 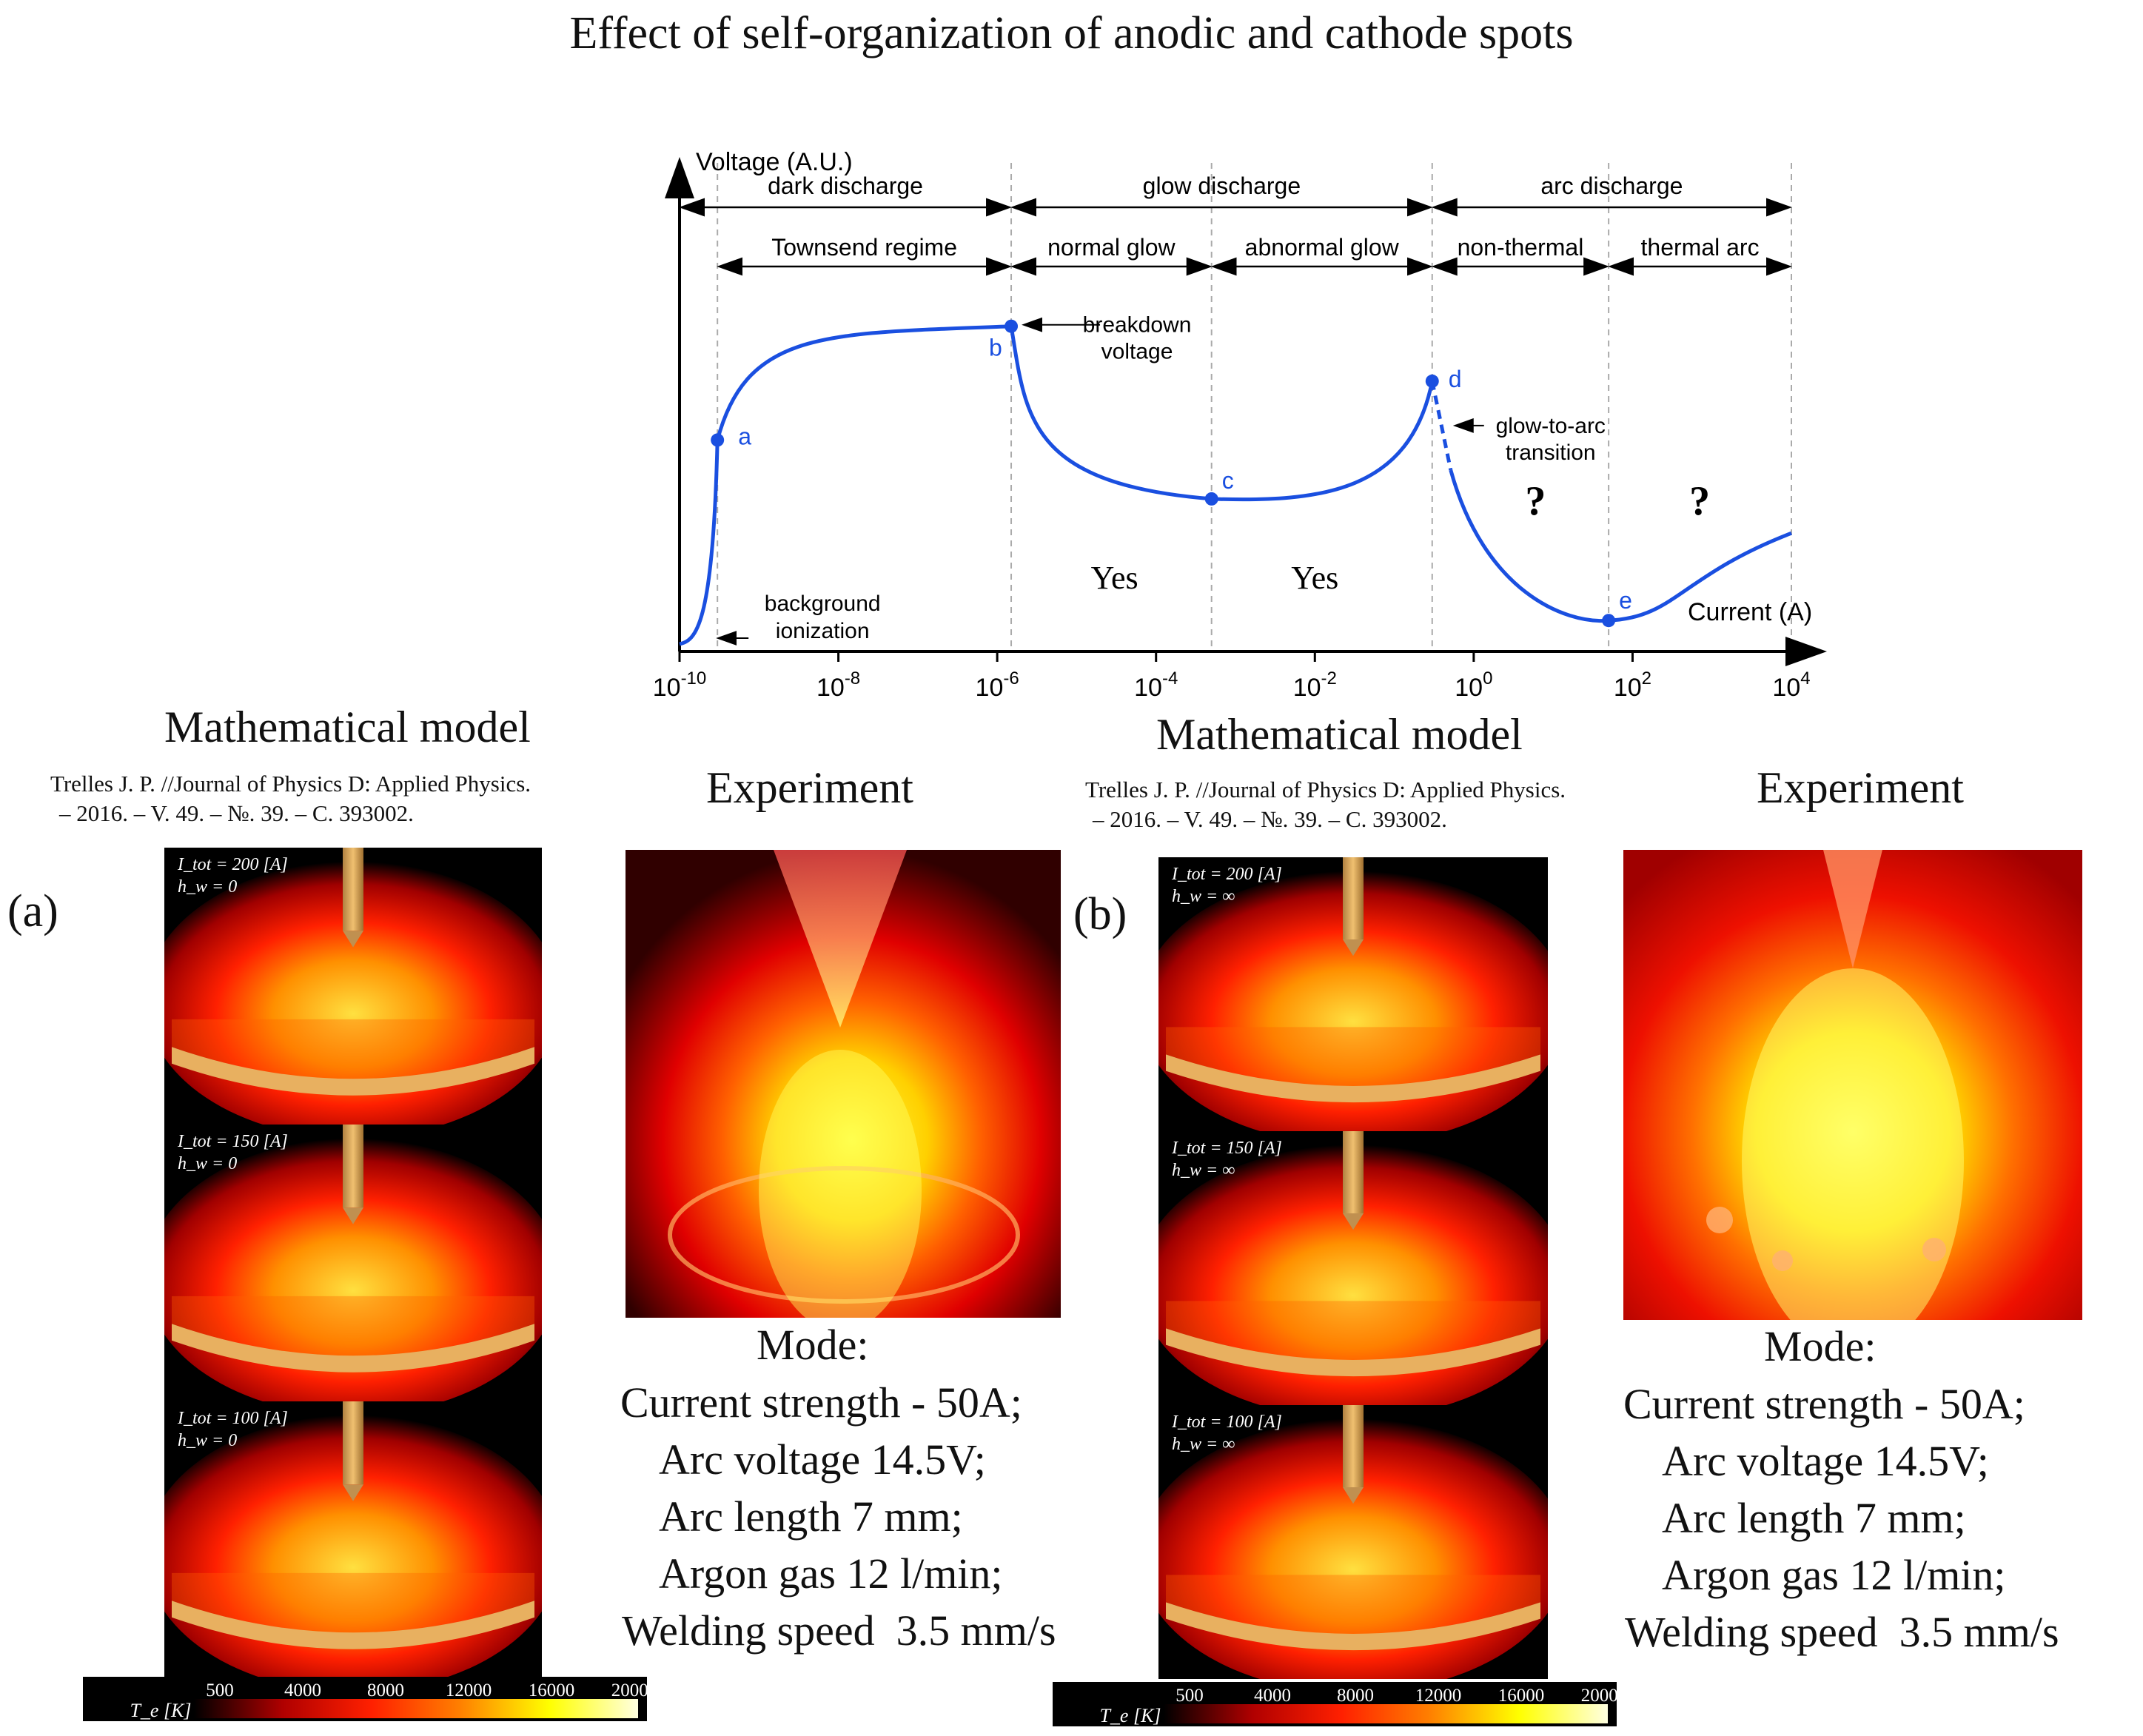 I want to click on subregion-label: thermal arc, so click(x=1701, y=247).